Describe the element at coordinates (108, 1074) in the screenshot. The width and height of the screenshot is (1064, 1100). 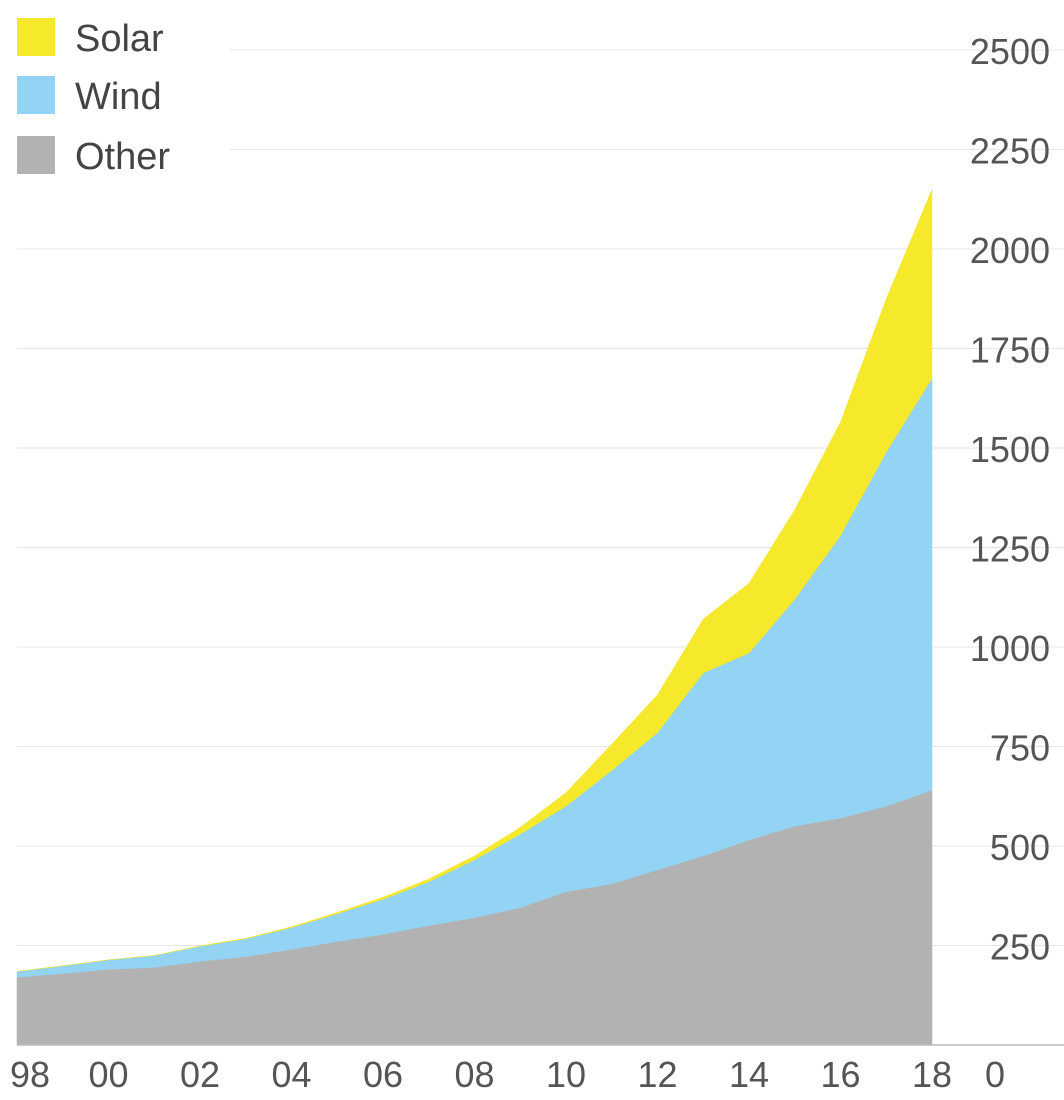
I see `x-tick-label-00: 00` at that location.